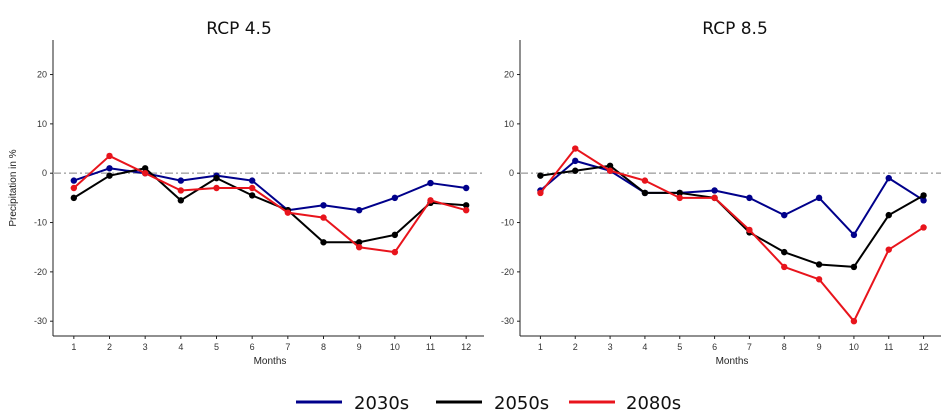 The height and width of the screenshot is (415, 944). Describe the element at coordinates (40, 223) in the screenshot. I see `y-tick-label: -10` at that location.